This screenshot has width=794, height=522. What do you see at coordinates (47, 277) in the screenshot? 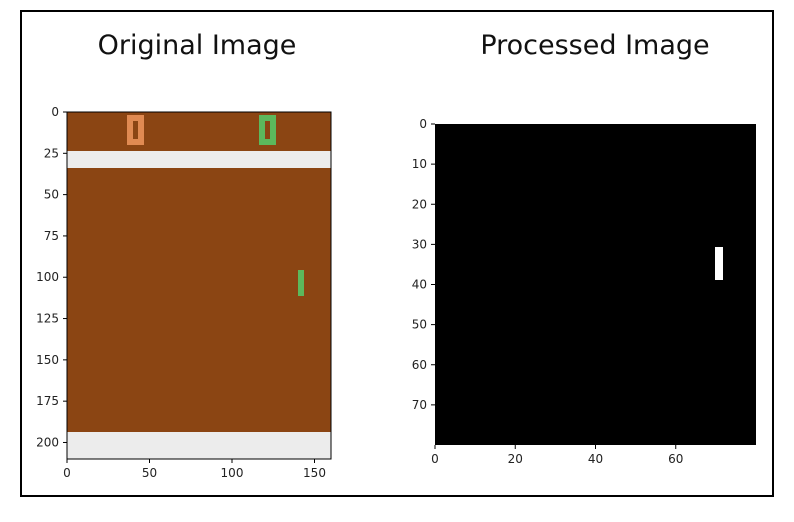
I see `original-y-tick-label: 100` at bounding box center [47, 277].